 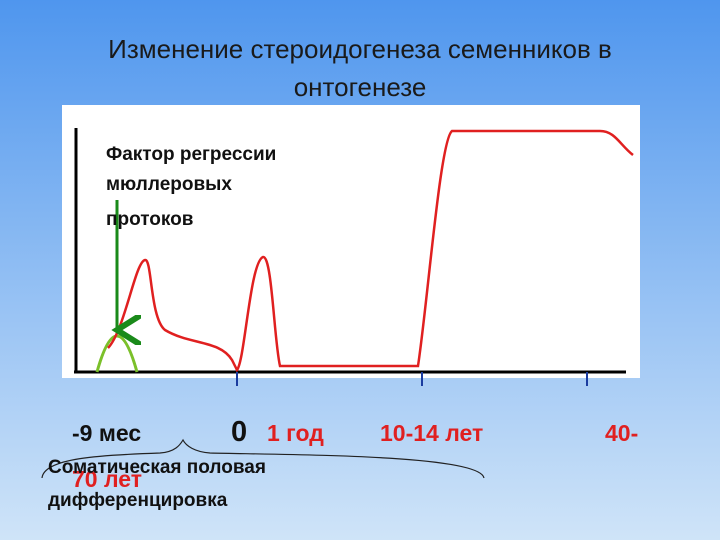 What do you see at coordinates (191, 154) in the screenshot?
I see `annotation: Фактор регрессии` at bounding box center [191, 154].